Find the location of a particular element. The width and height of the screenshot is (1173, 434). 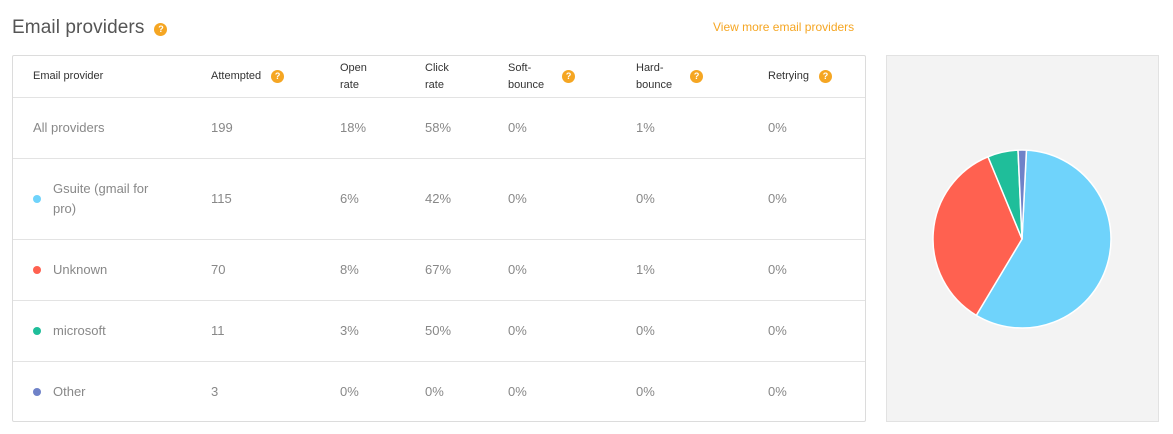

open-rate-value: 0% is located at coordinates (349, 391).